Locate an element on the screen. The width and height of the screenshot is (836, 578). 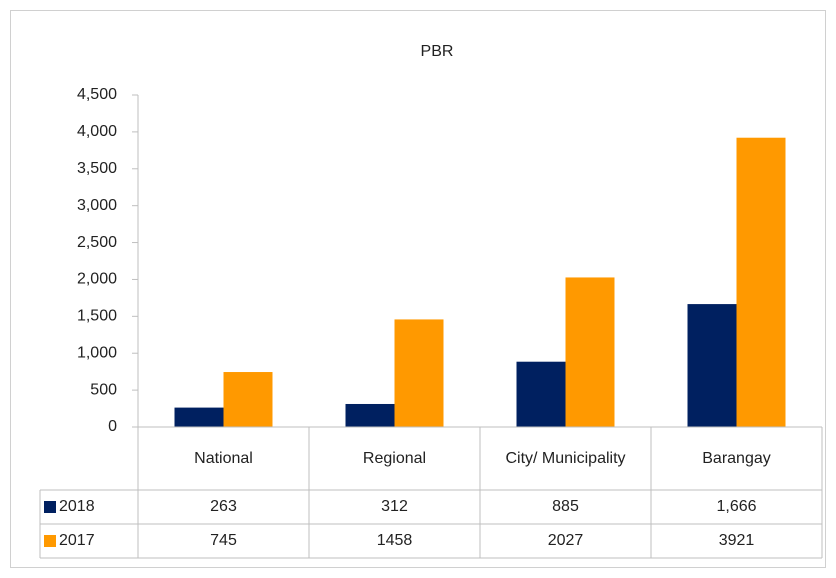
data-label: 312 is located at coordinates (394, 507).